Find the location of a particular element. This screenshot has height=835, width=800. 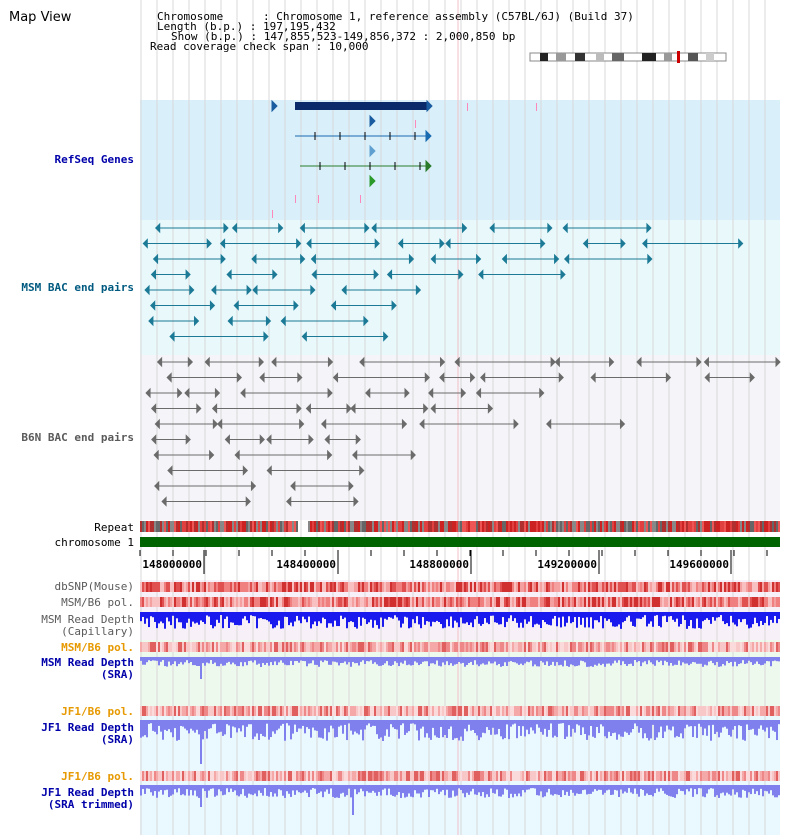

refseq-track-bg is located at coordinates (460, 160).